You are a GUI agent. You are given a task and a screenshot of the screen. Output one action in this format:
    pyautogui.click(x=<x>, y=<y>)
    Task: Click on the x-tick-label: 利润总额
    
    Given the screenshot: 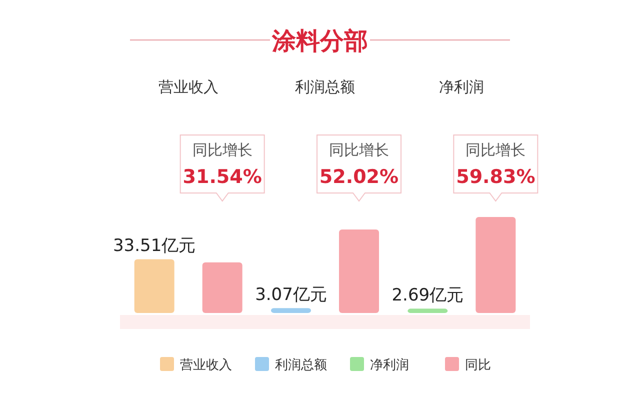 What is the action you would take?
    pyautogui.click(x=325, y=87)
    